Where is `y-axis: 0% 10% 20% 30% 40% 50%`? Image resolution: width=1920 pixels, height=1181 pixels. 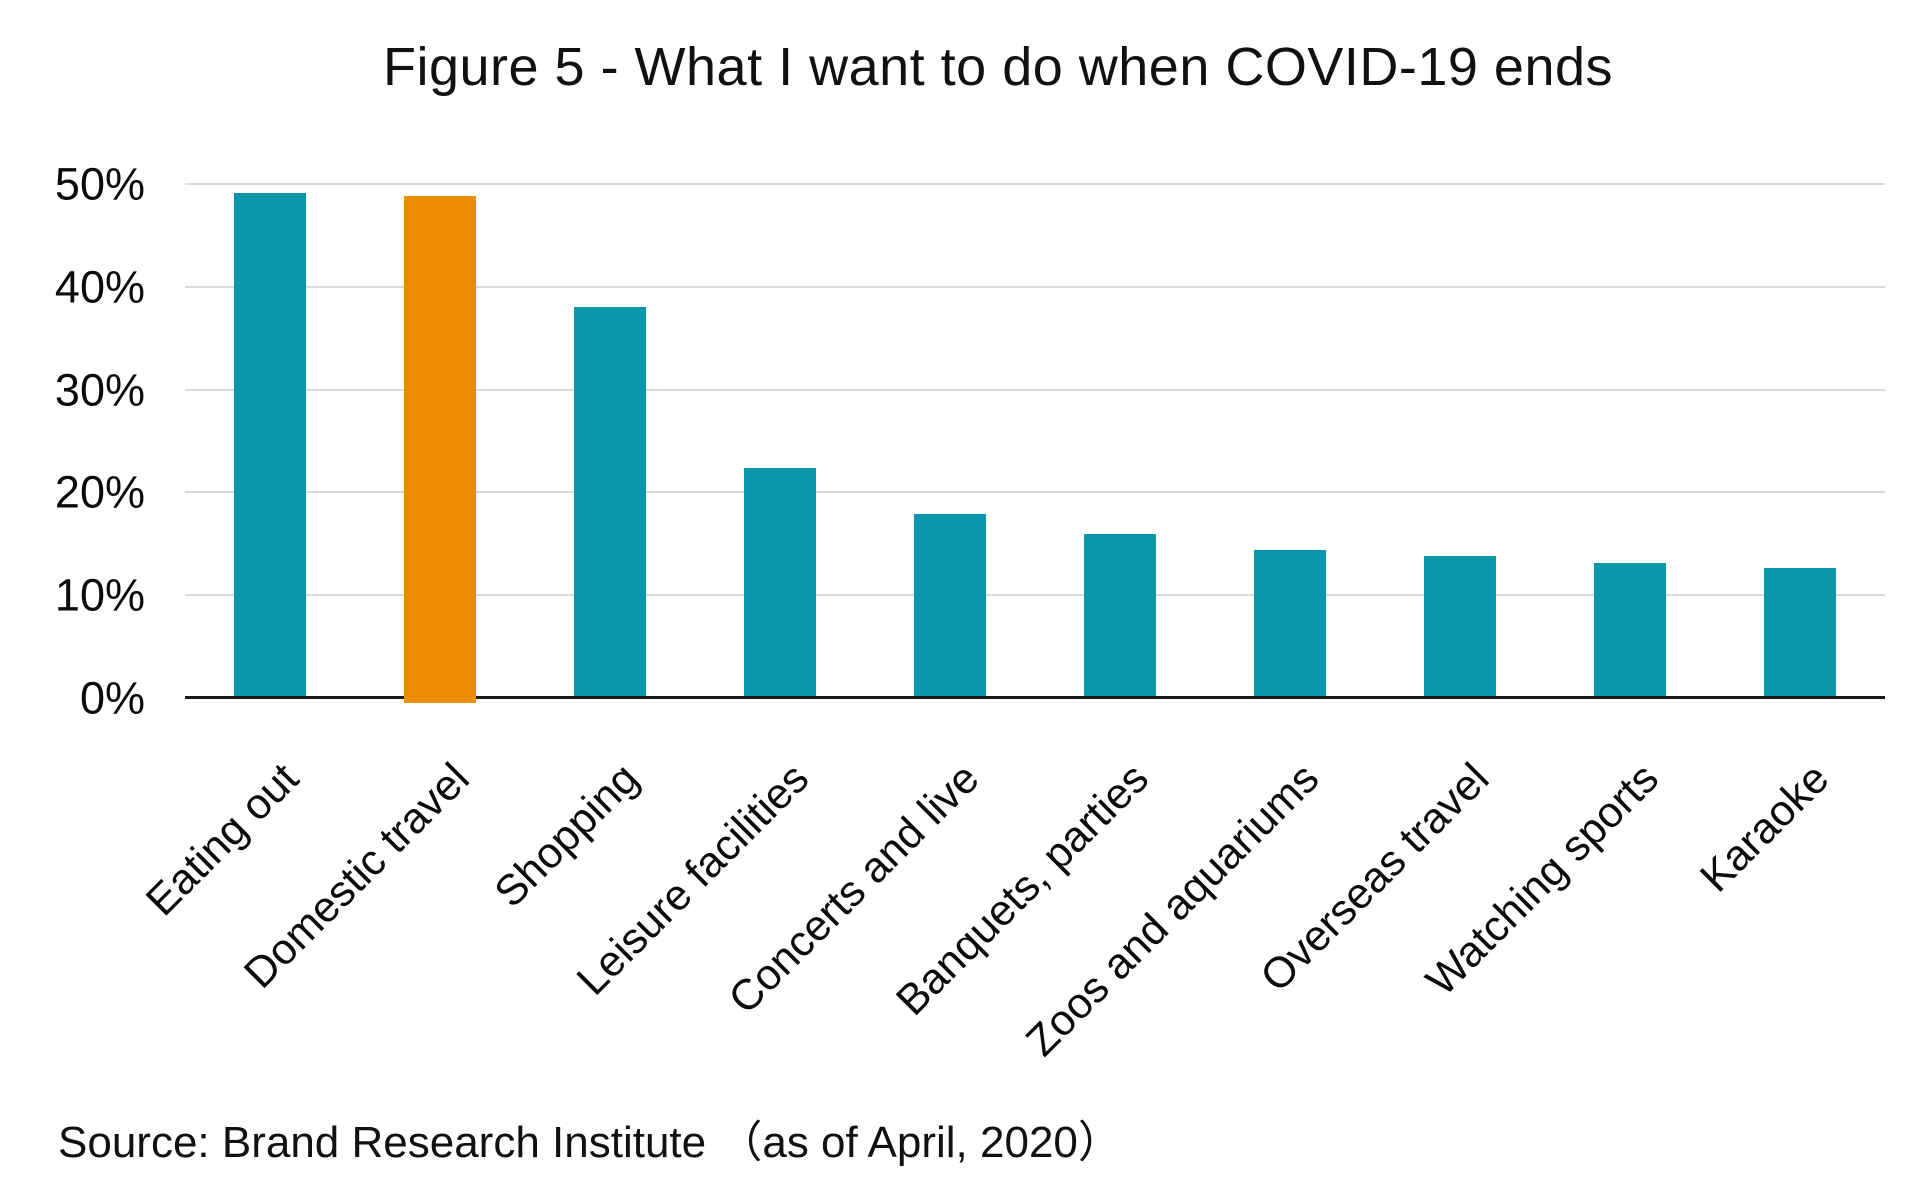
y-axis: 0% 10% 20% 30% 40% 50% is located at coordinates (72, 441).